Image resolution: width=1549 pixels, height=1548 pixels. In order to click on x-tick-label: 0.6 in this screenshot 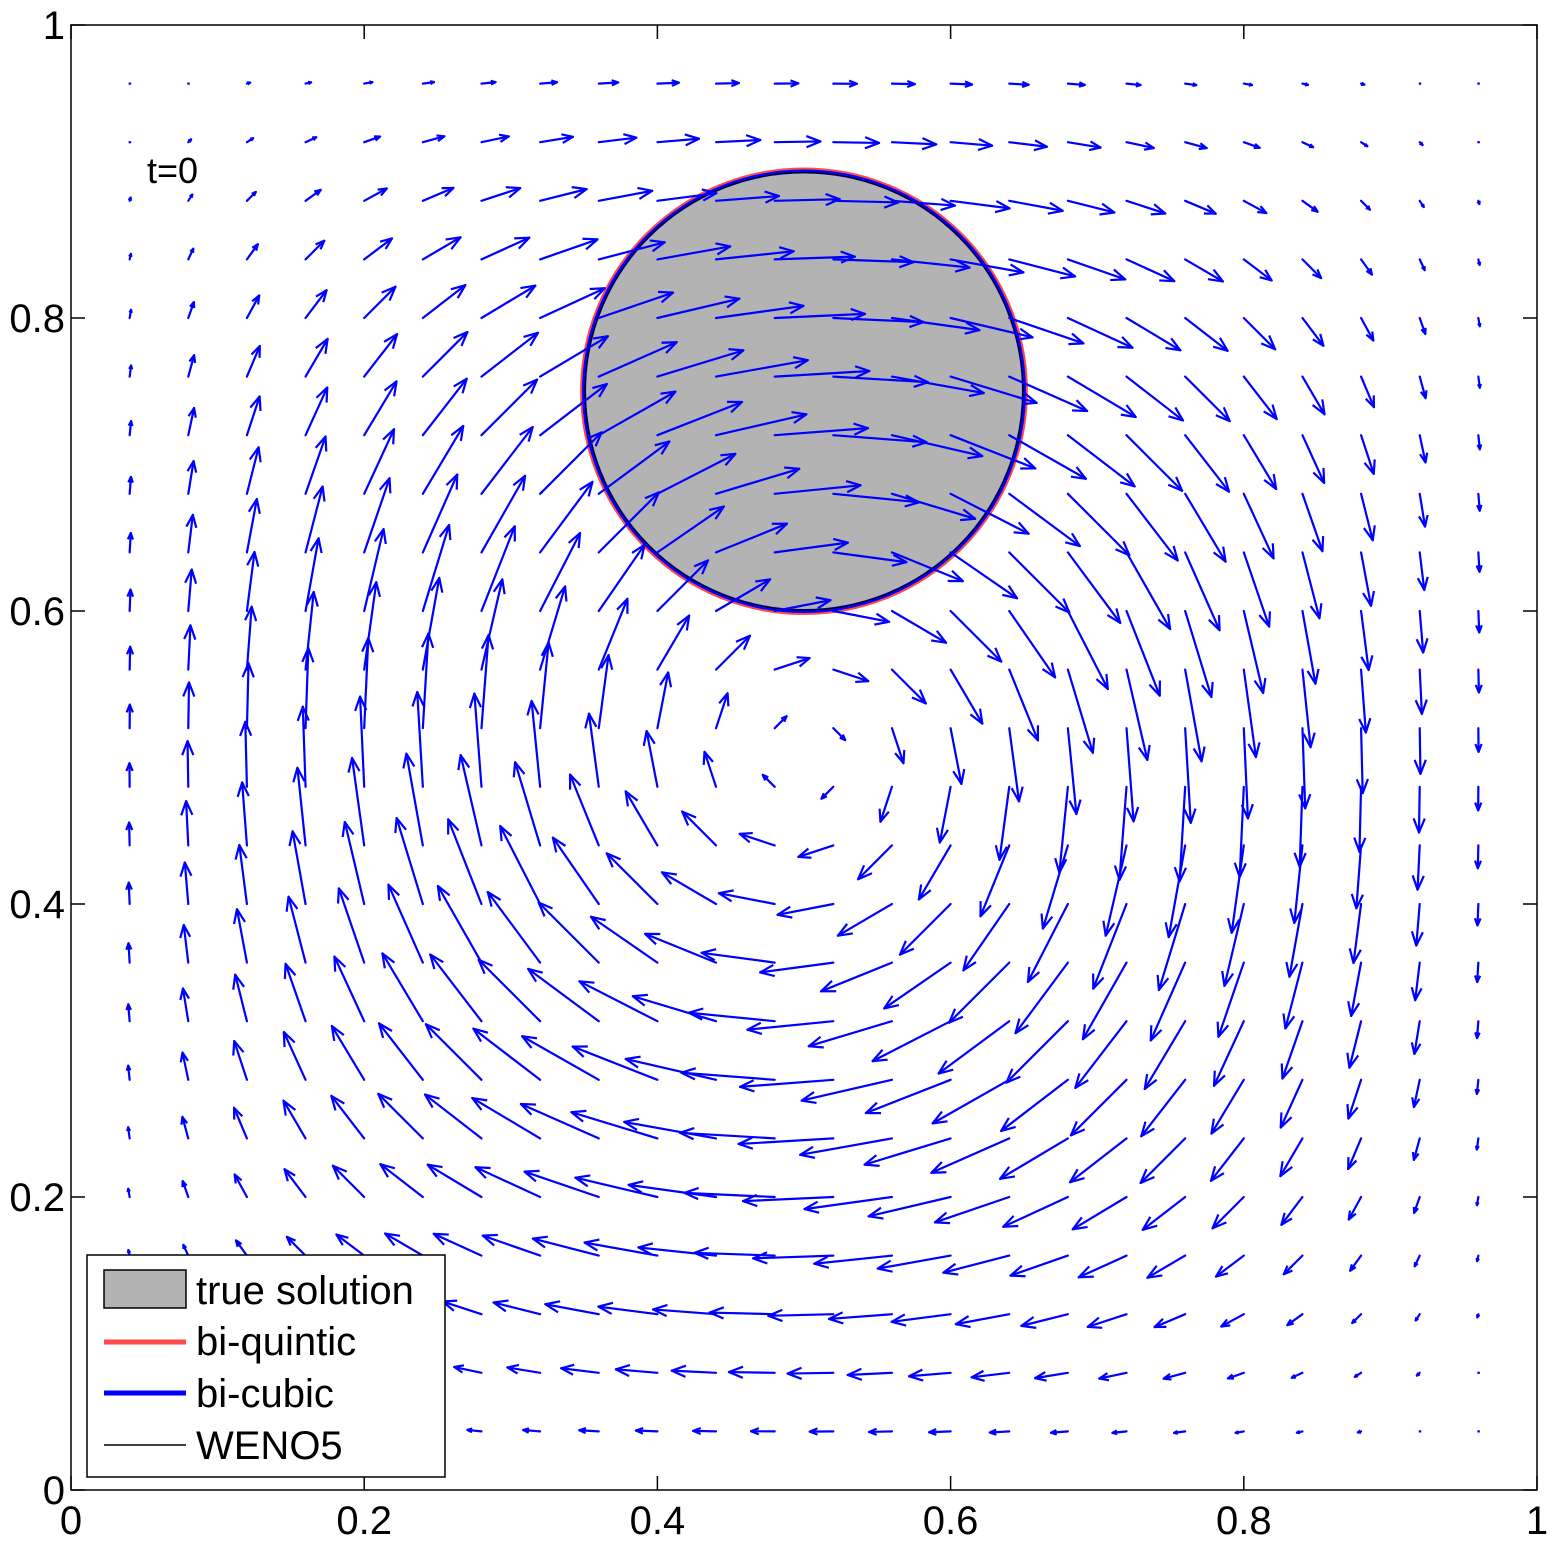, I will do `click(951, 1521)`.